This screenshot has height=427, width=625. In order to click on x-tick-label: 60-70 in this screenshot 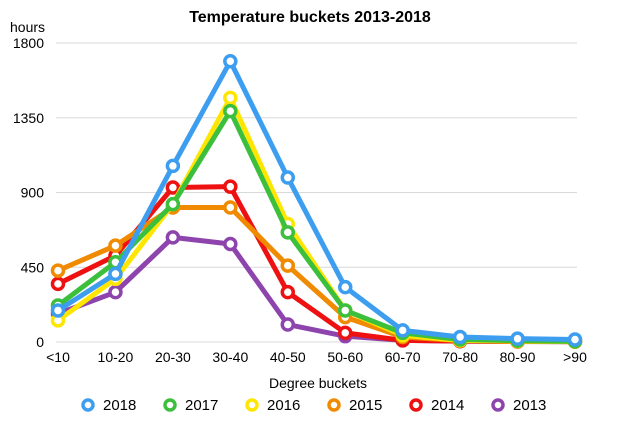, I will do `click(403, 357)`.